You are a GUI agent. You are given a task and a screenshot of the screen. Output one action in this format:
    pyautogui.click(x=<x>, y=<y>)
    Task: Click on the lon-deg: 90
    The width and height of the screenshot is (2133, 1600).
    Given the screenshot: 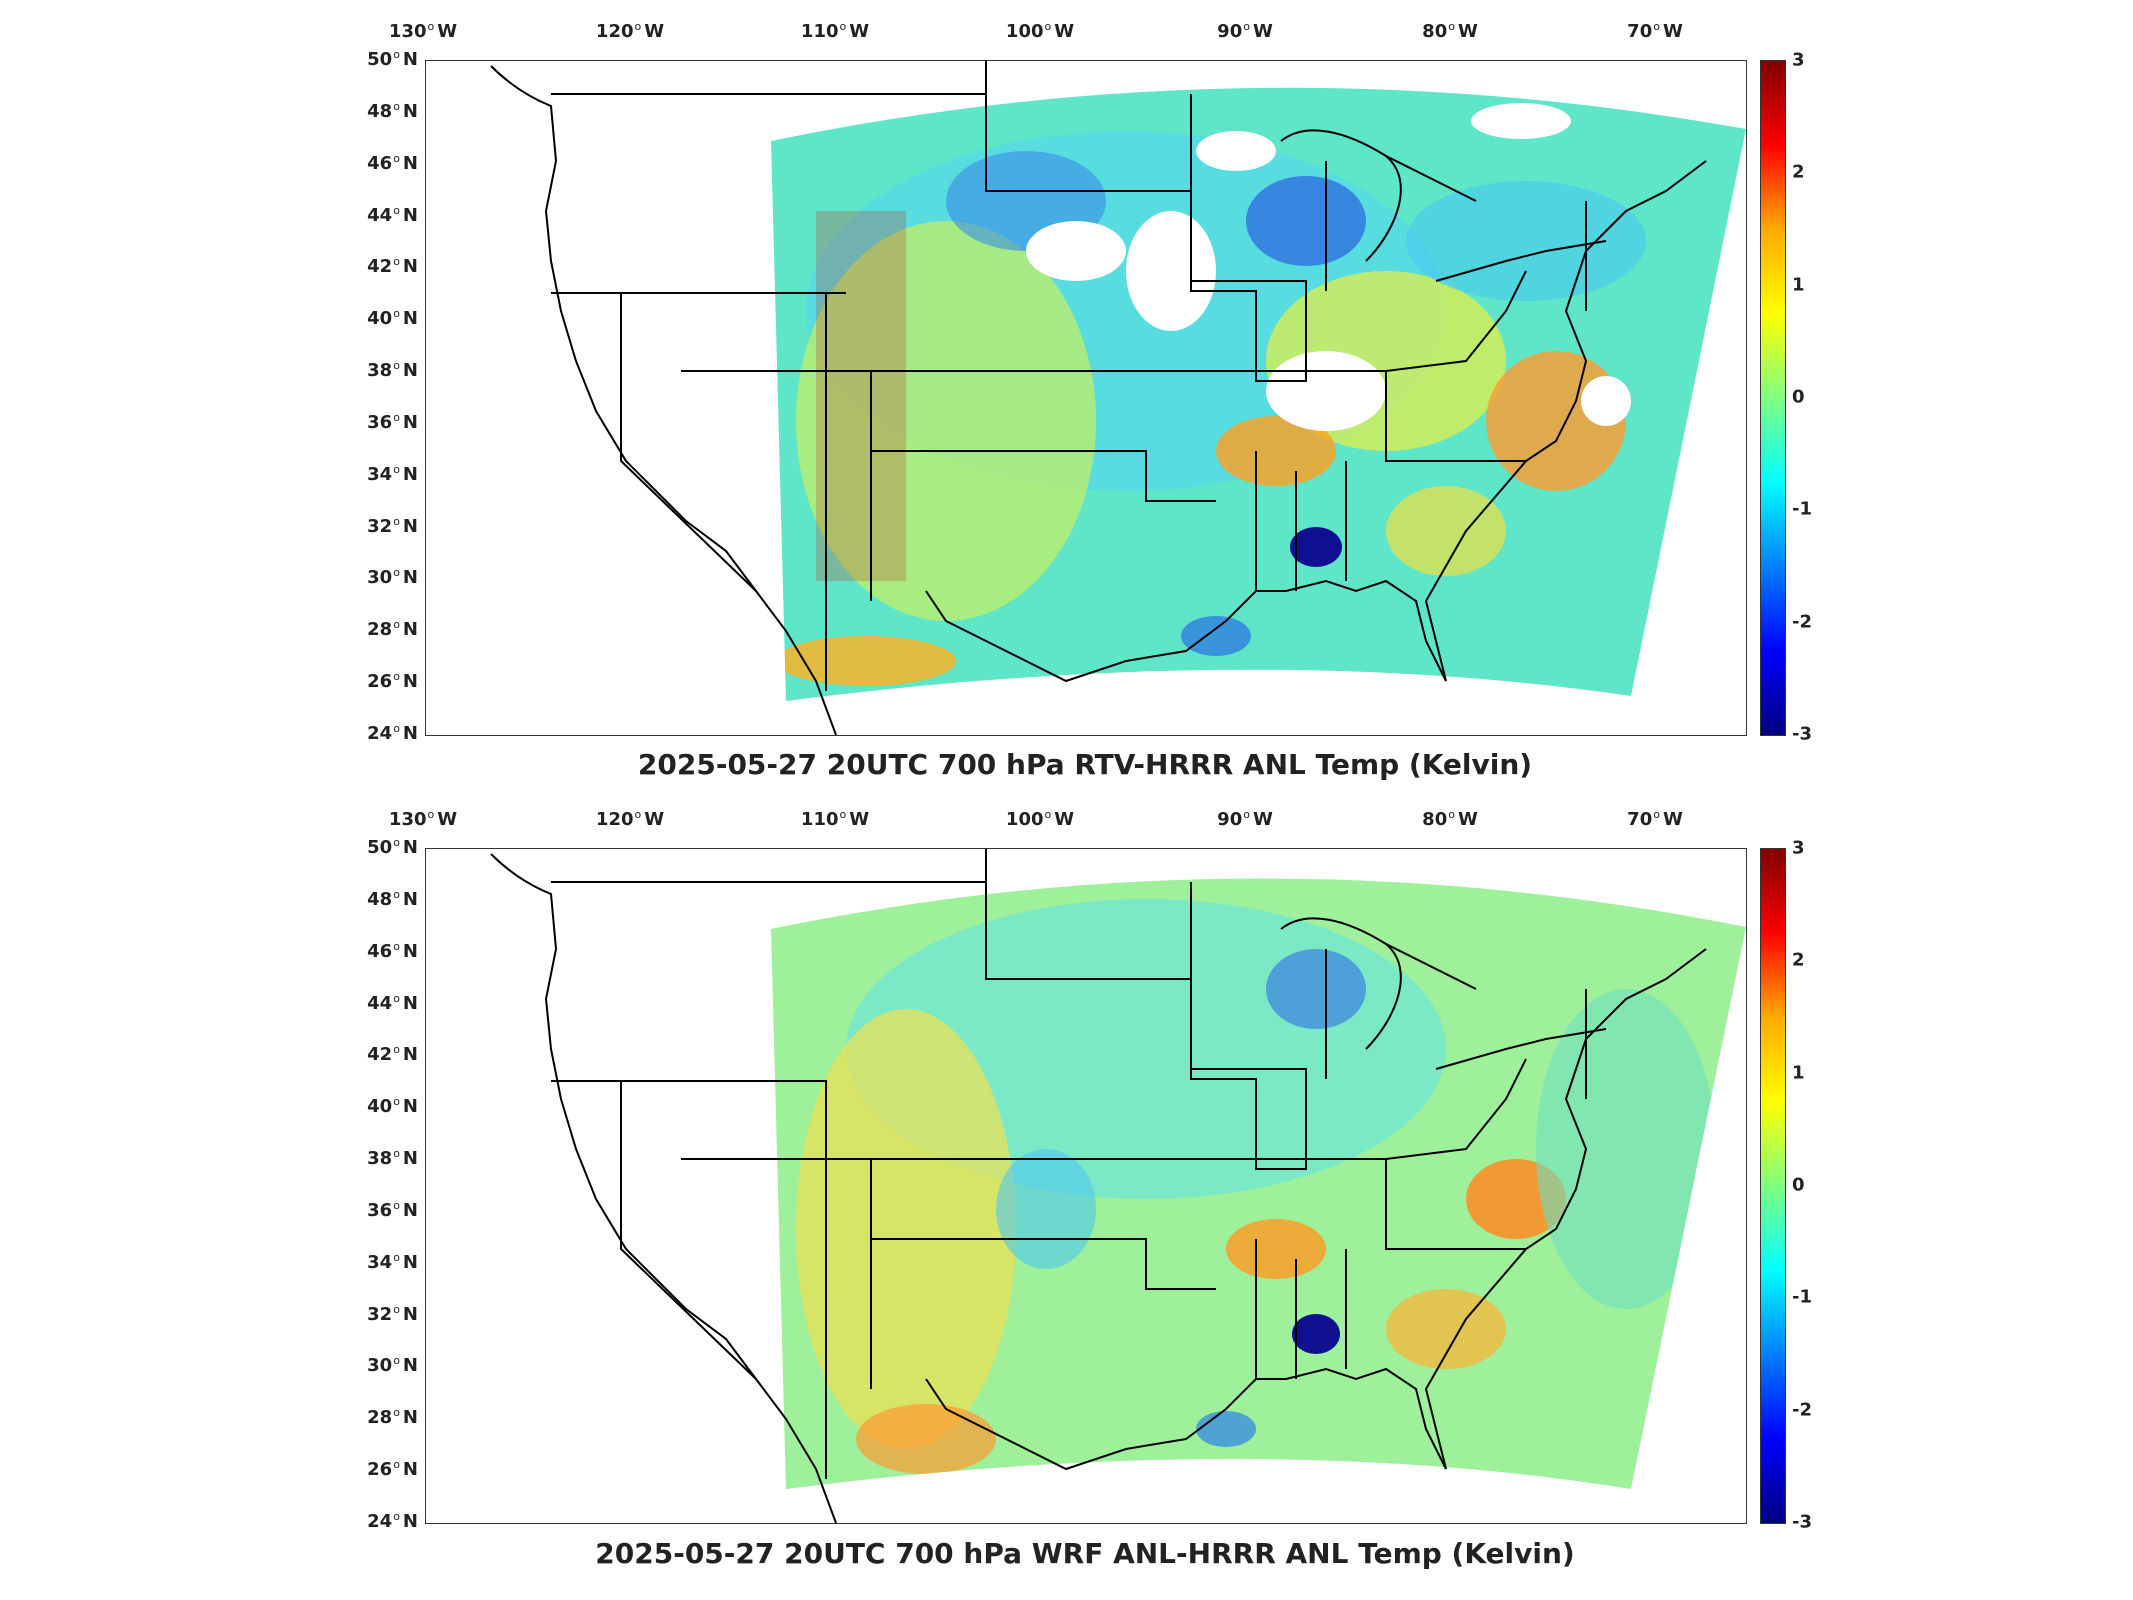 What is the action you would take?
    pyautogui.click(x=1230, y=819)
    